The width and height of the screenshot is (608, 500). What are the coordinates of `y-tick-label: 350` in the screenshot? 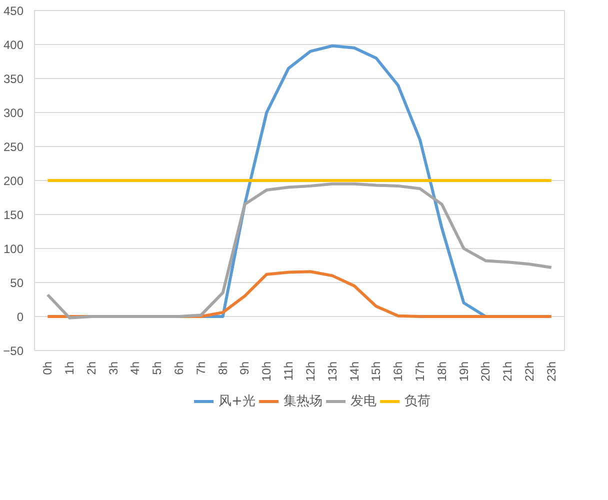 It's located at (13, 79).